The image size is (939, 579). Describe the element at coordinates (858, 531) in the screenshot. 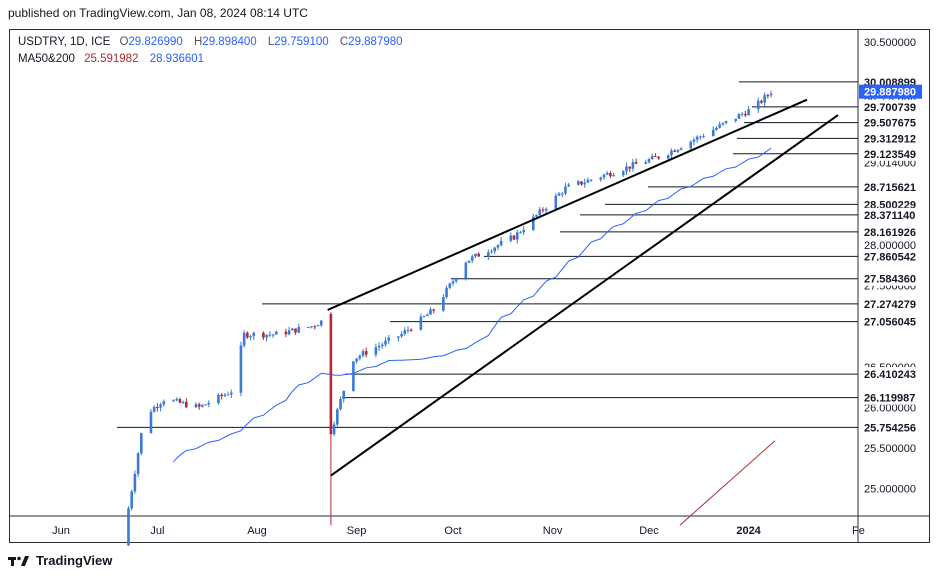

I see `time-tick-label: Fe` at that location.